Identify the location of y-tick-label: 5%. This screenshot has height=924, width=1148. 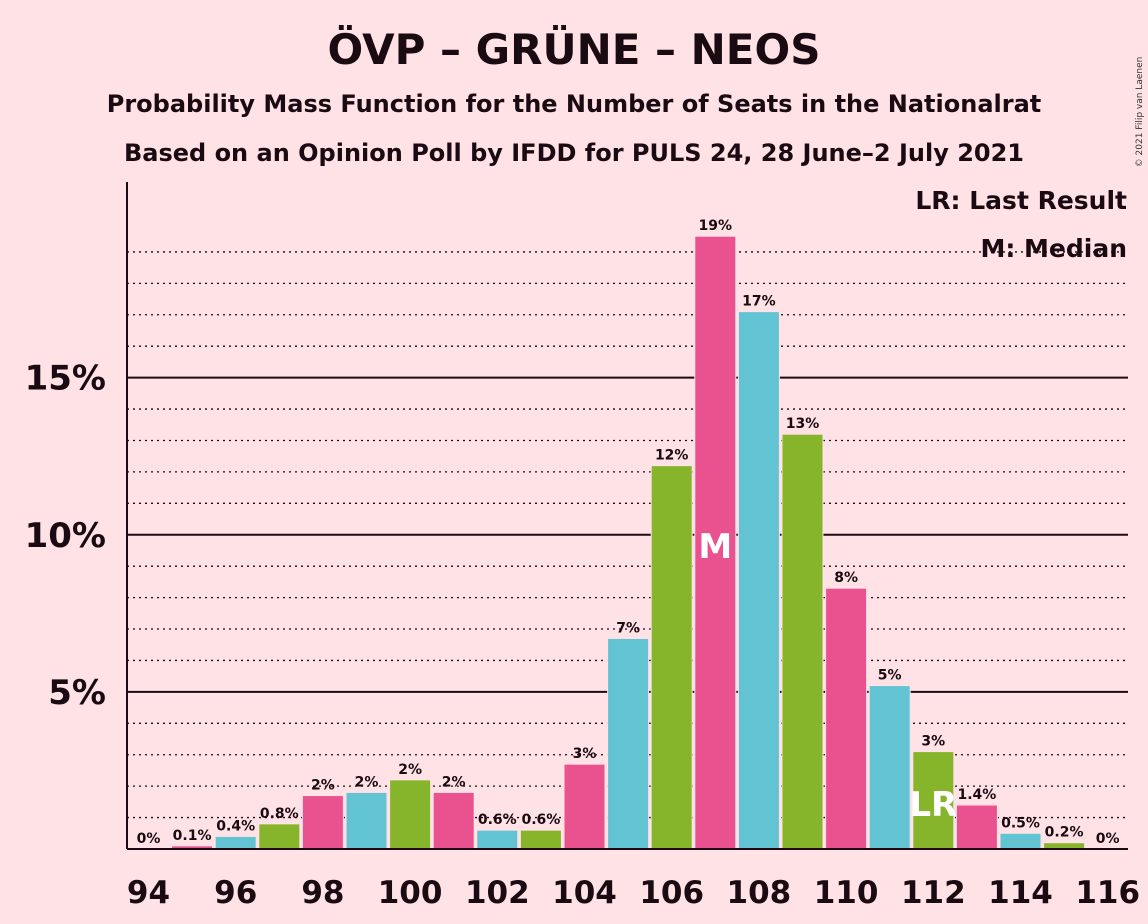
(77, 693).